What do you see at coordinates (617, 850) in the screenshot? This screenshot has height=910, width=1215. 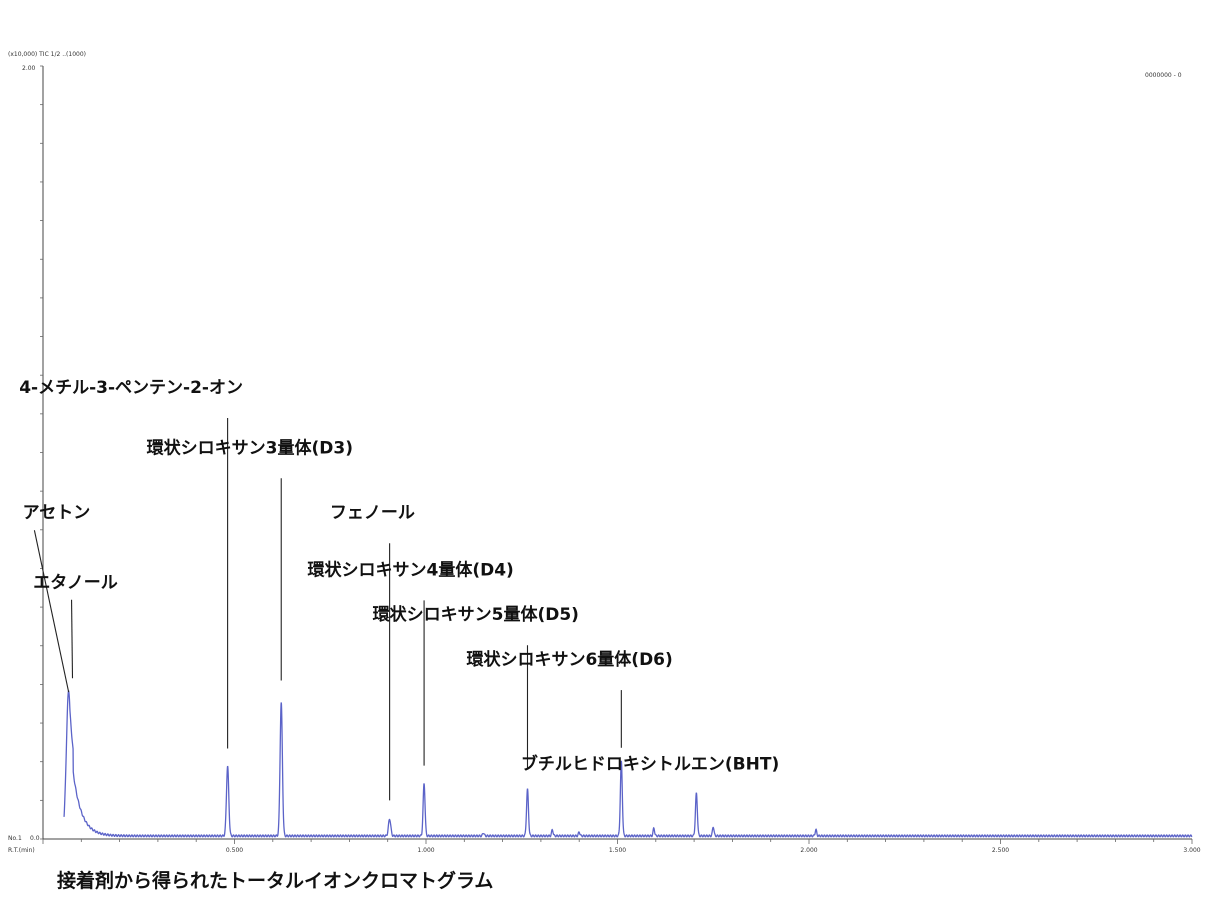 I see `x-tick-label: 1.500` at bounding box center [617, 850].